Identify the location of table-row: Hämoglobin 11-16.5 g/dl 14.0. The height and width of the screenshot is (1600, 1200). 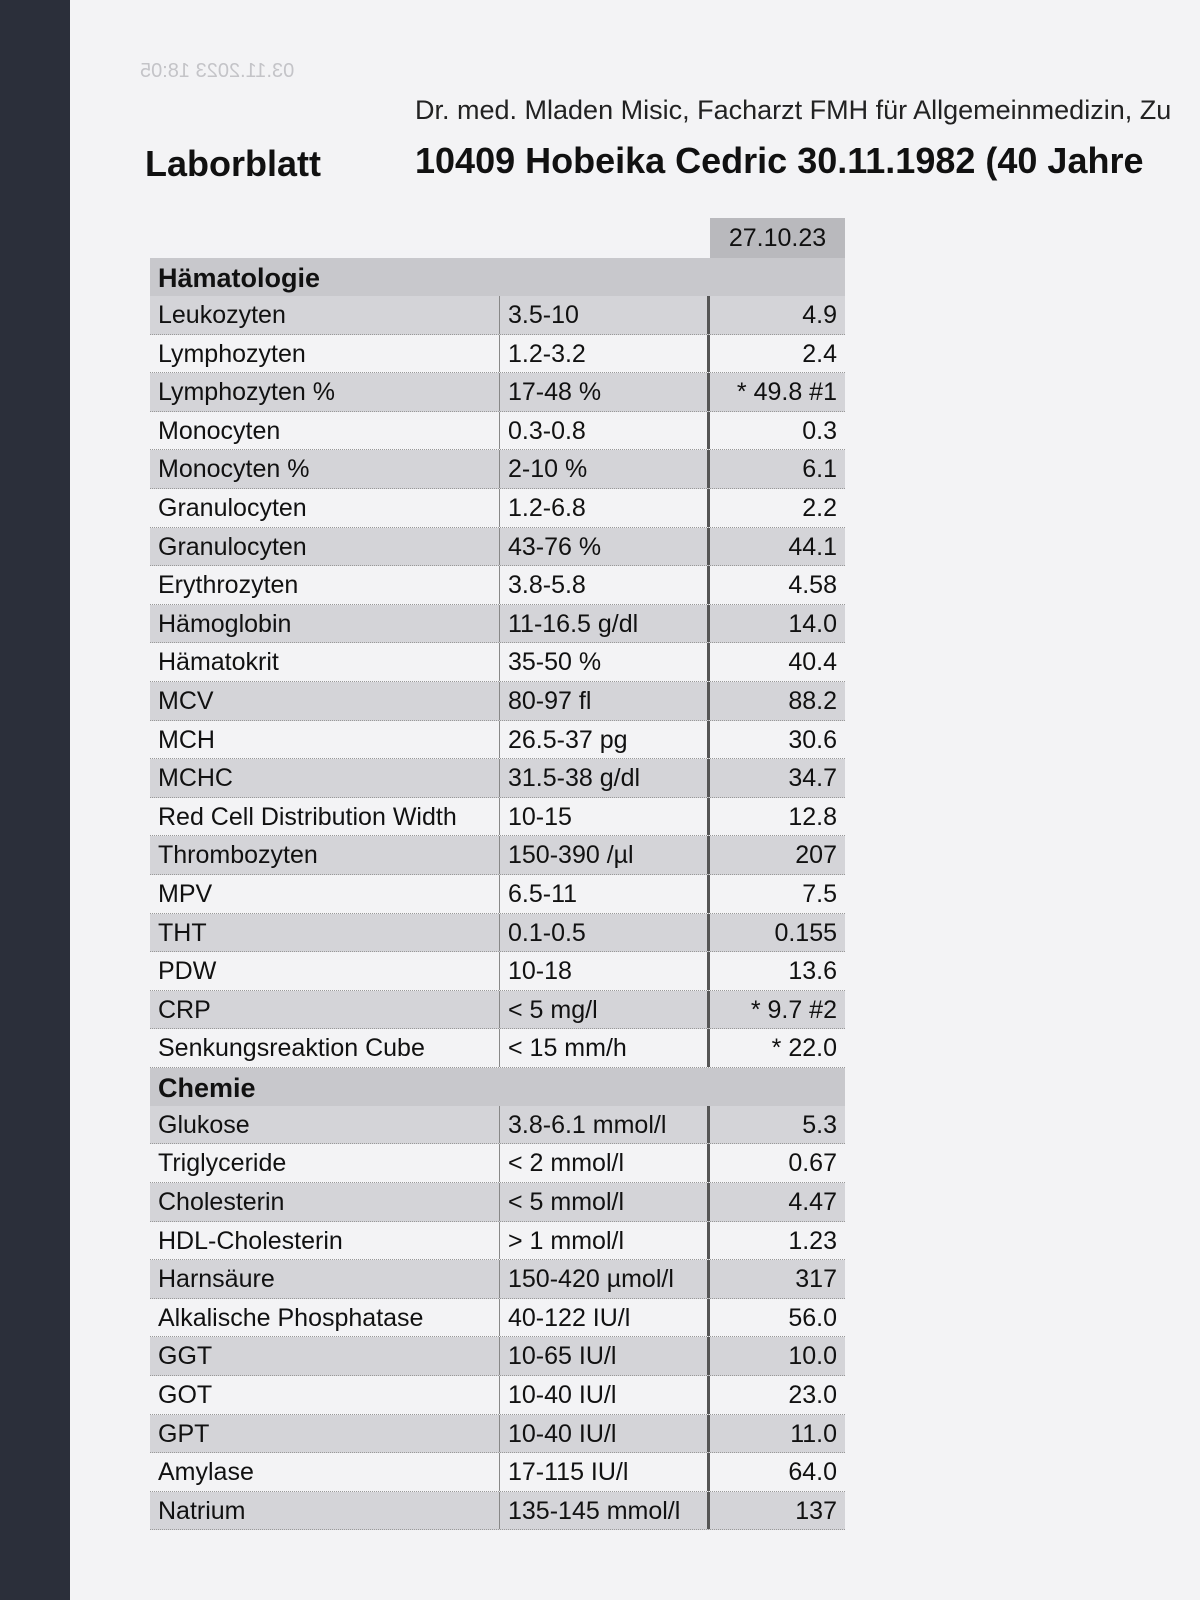
(497, 624).